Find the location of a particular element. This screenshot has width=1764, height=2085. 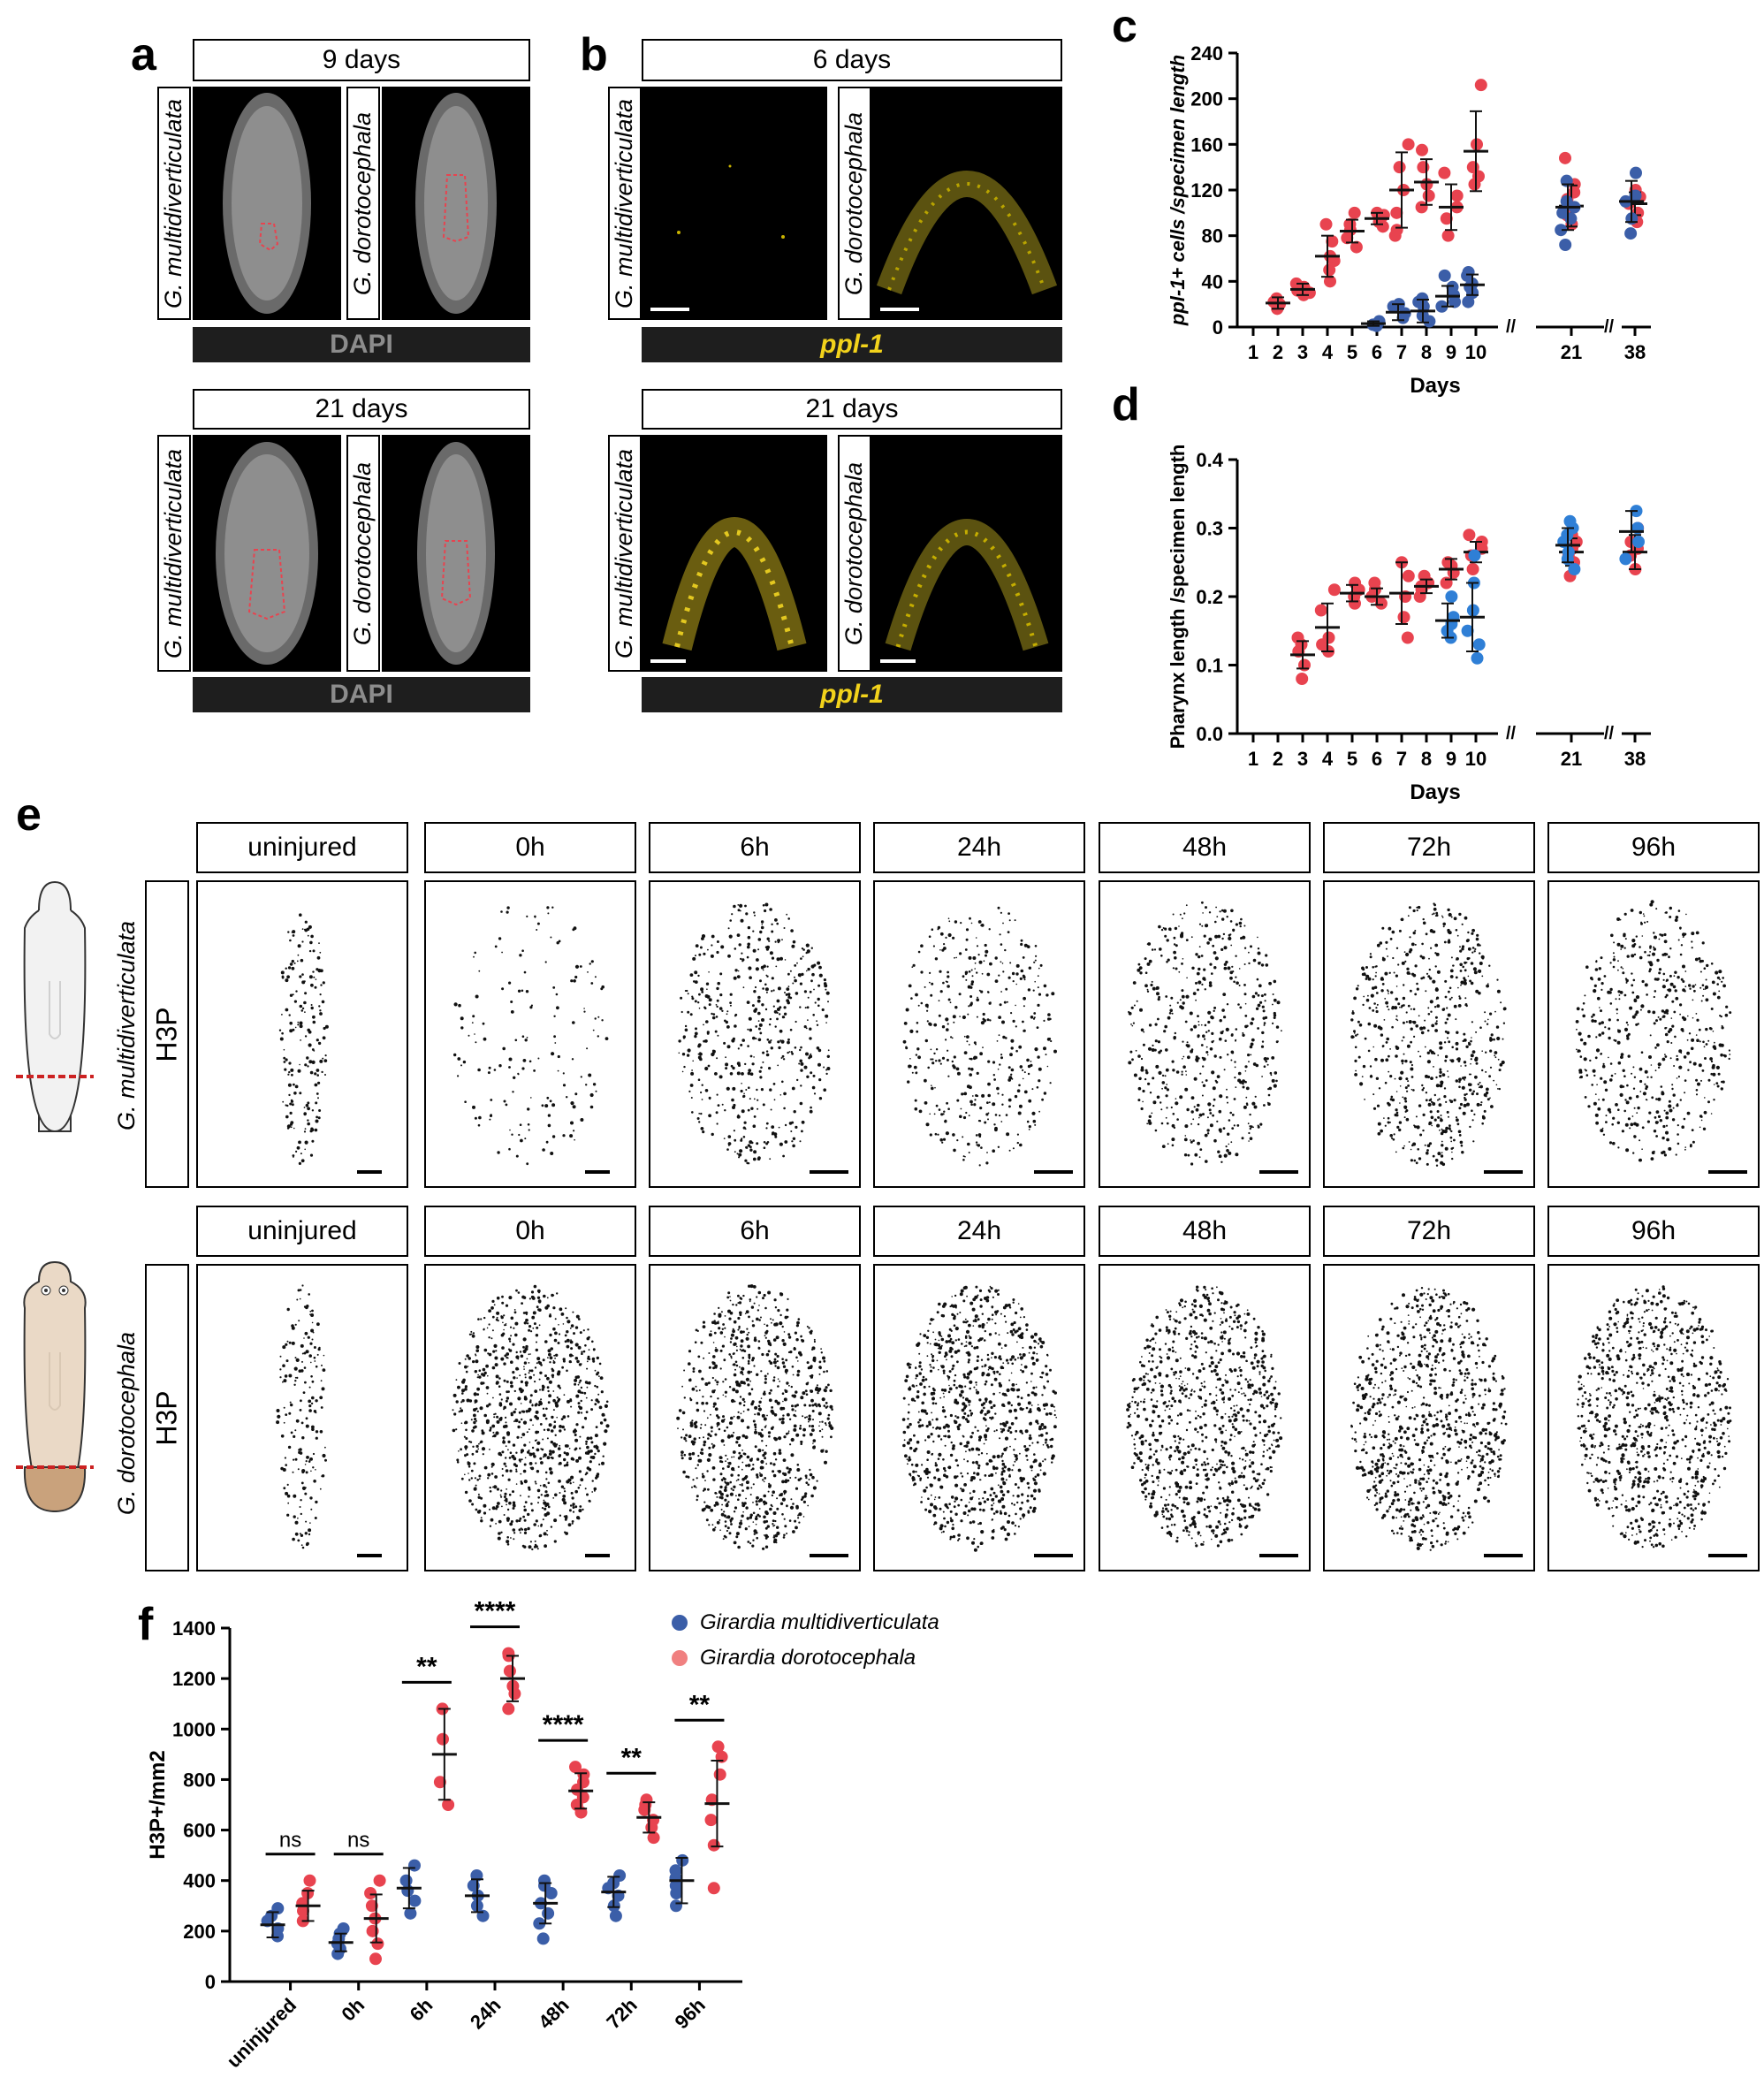

panel-e-row2-stain: H3P is located at coordinates (167, 1417).